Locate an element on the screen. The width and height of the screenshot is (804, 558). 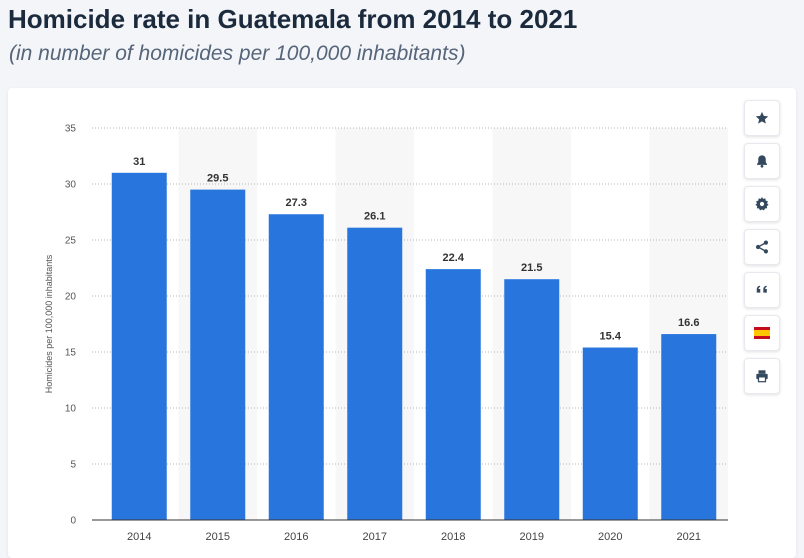
x-tick-label: 2020 is located at coordinates (610, 537).